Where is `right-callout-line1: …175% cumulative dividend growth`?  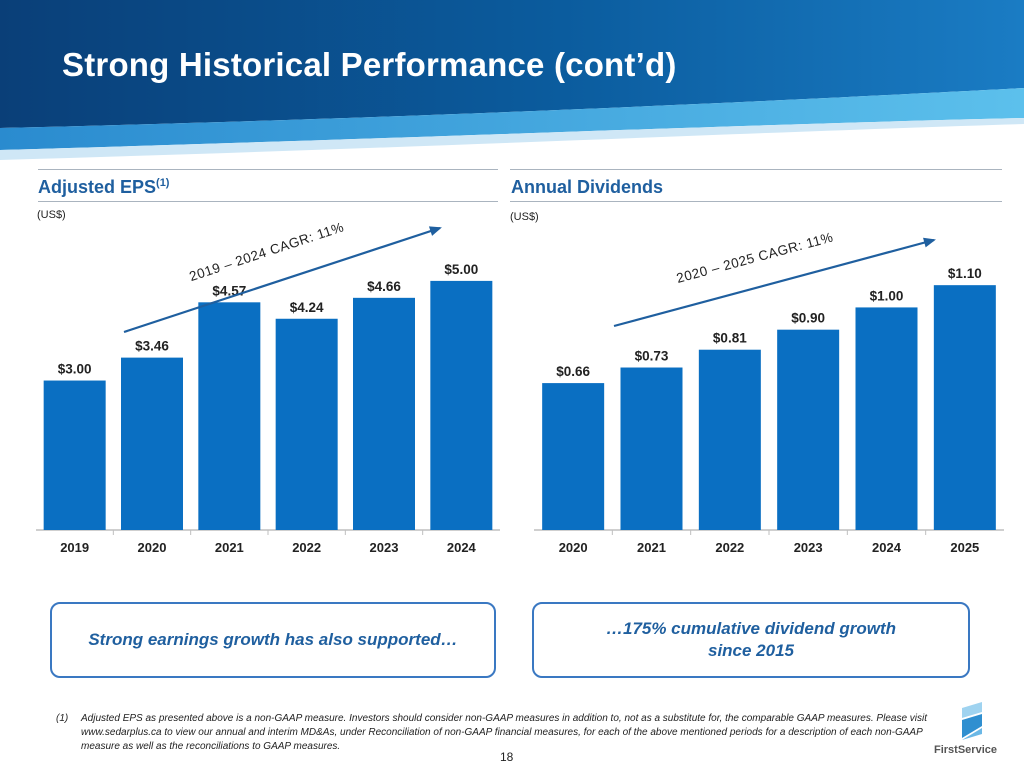 right-callout-line1: …175% cumulative dividend growth is located at coordinates (750, 628).